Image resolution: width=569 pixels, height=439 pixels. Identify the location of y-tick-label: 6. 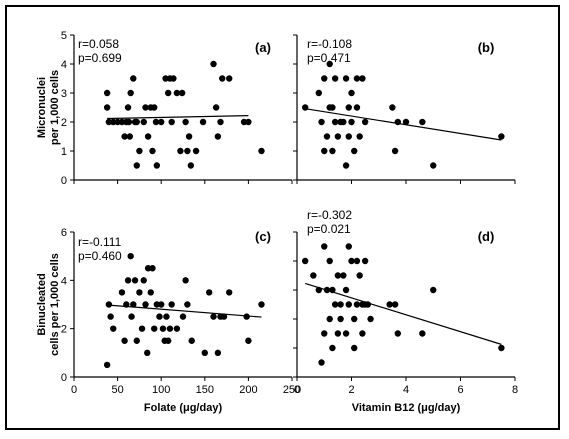
(64, 233).